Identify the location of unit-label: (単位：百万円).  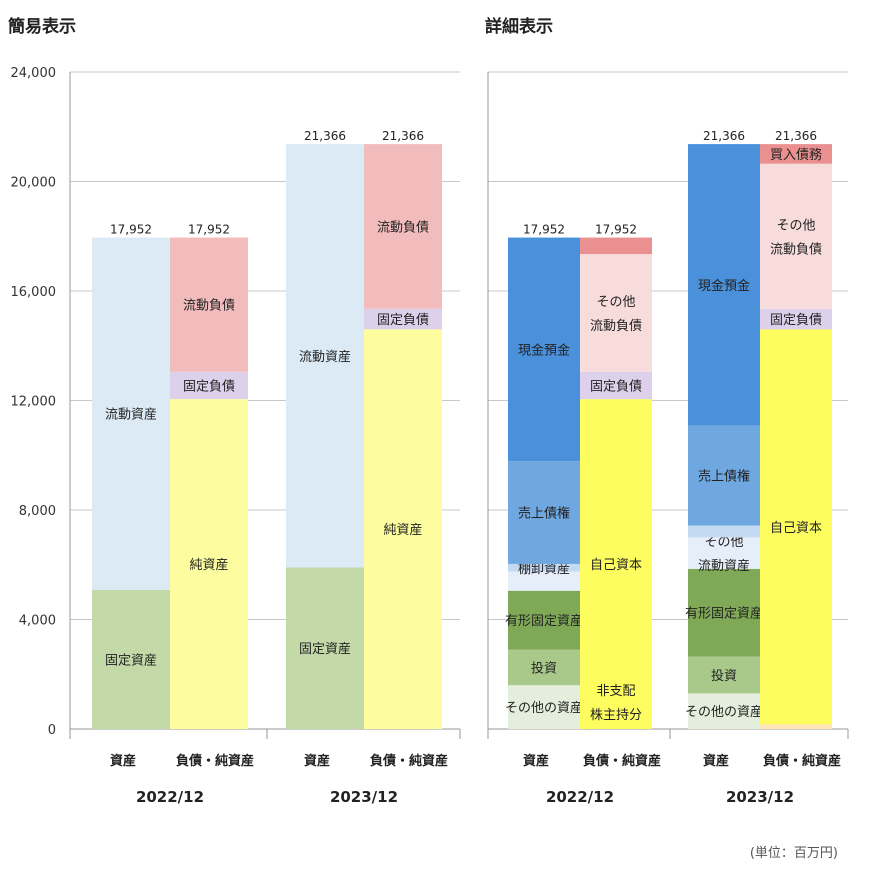
(793, 853).